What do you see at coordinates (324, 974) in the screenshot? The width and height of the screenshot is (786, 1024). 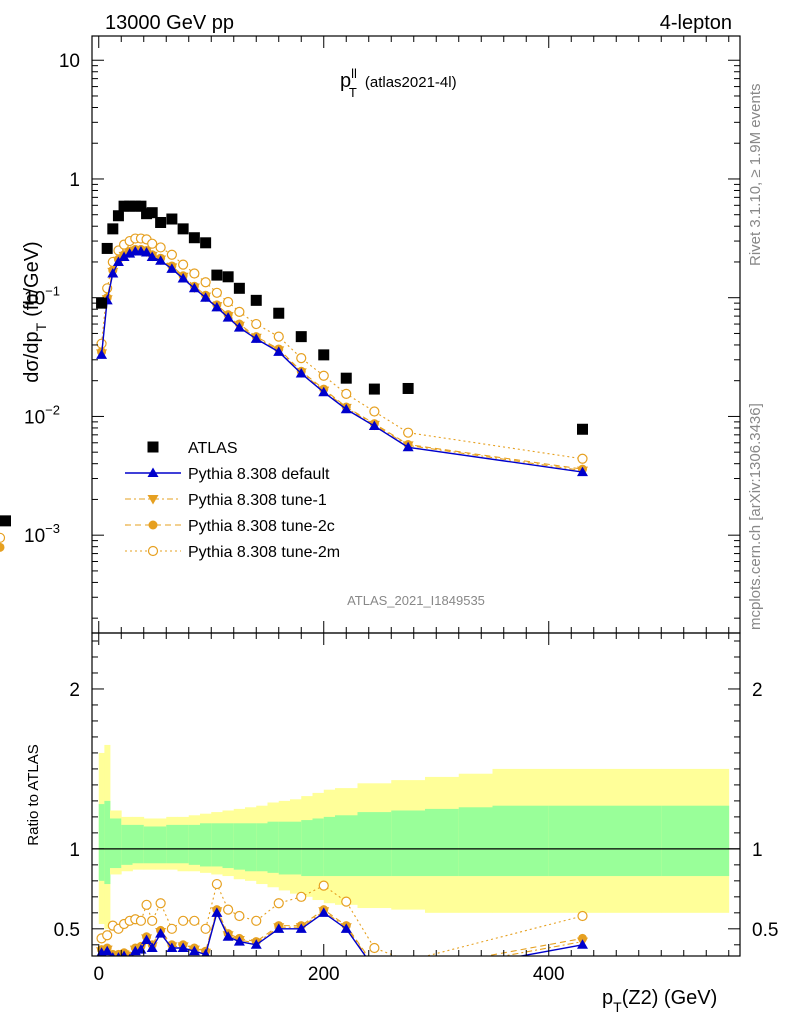 I see `x-tick-label: 200` at bounding box center [324, 974].